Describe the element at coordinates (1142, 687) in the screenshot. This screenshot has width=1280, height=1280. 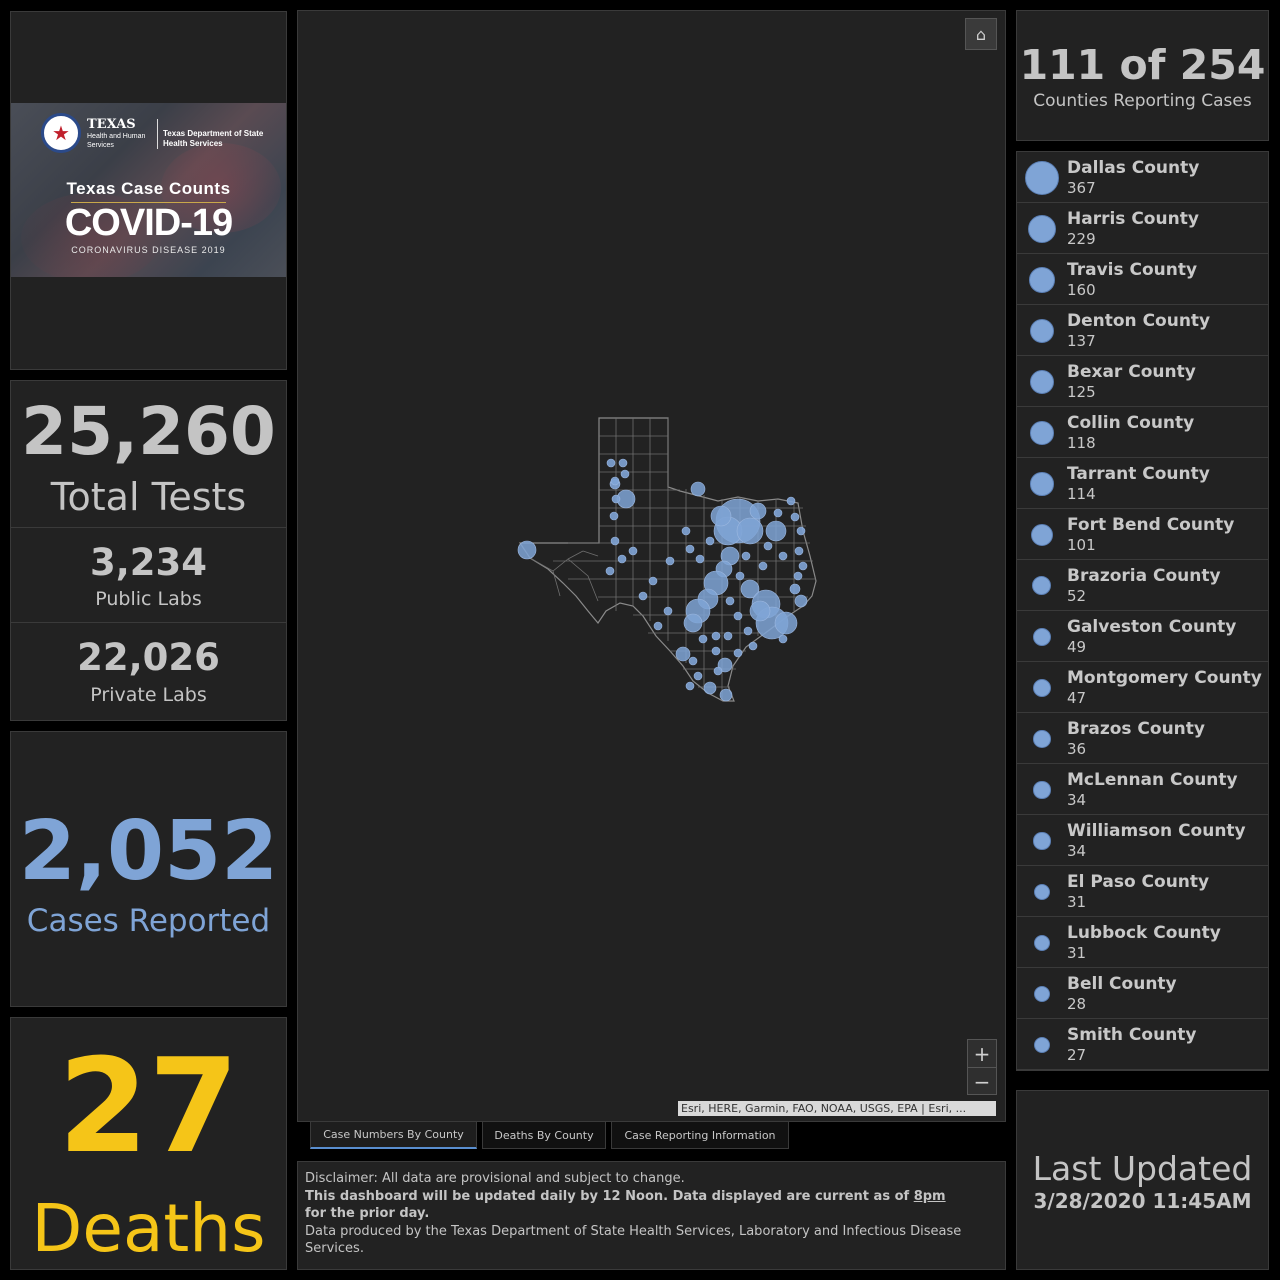
I see `list-item: Montgomery County 47` at that location.